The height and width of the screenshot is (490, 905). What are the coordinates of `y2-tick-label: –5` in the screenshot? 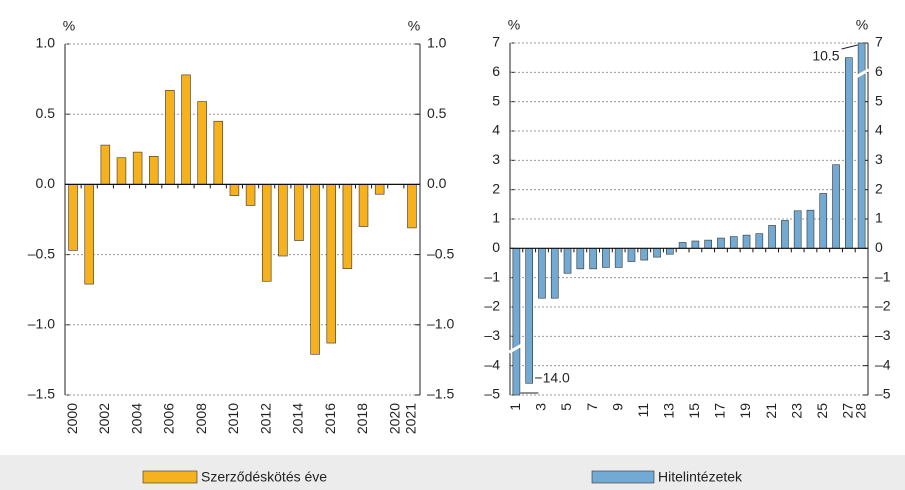 It's located at (883, 394).